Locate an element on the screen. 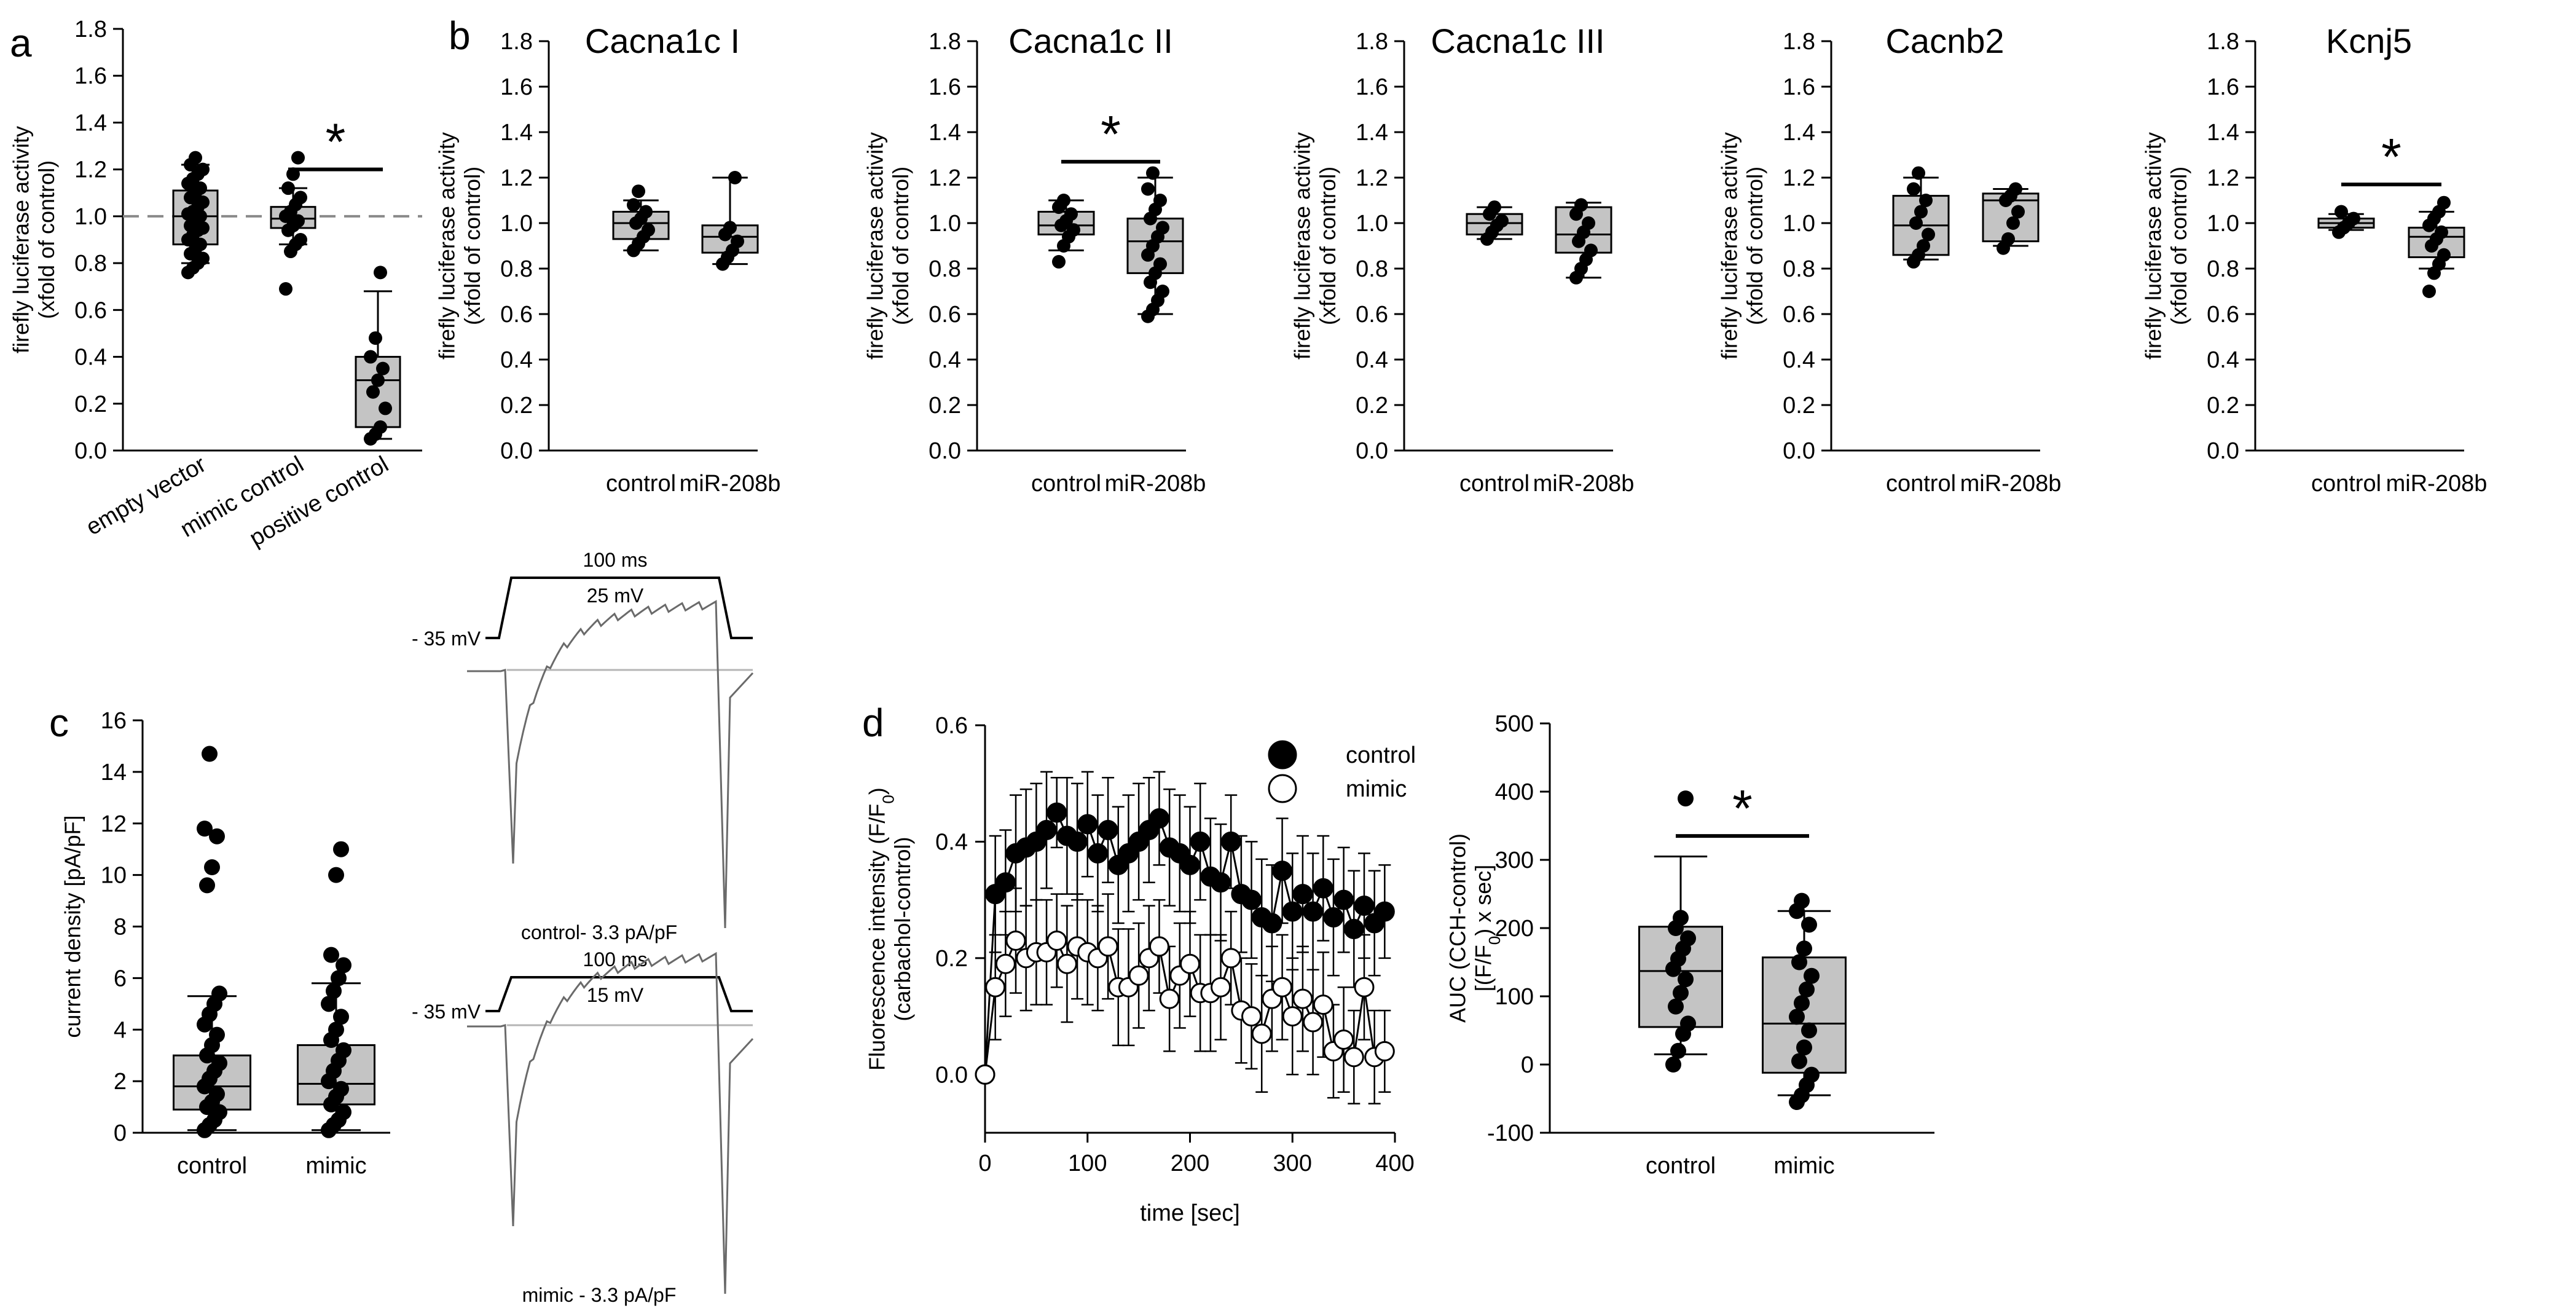 The image size is (2576, 1311). y-tick-label: 1.6 is located at coordinates (1799, 87).